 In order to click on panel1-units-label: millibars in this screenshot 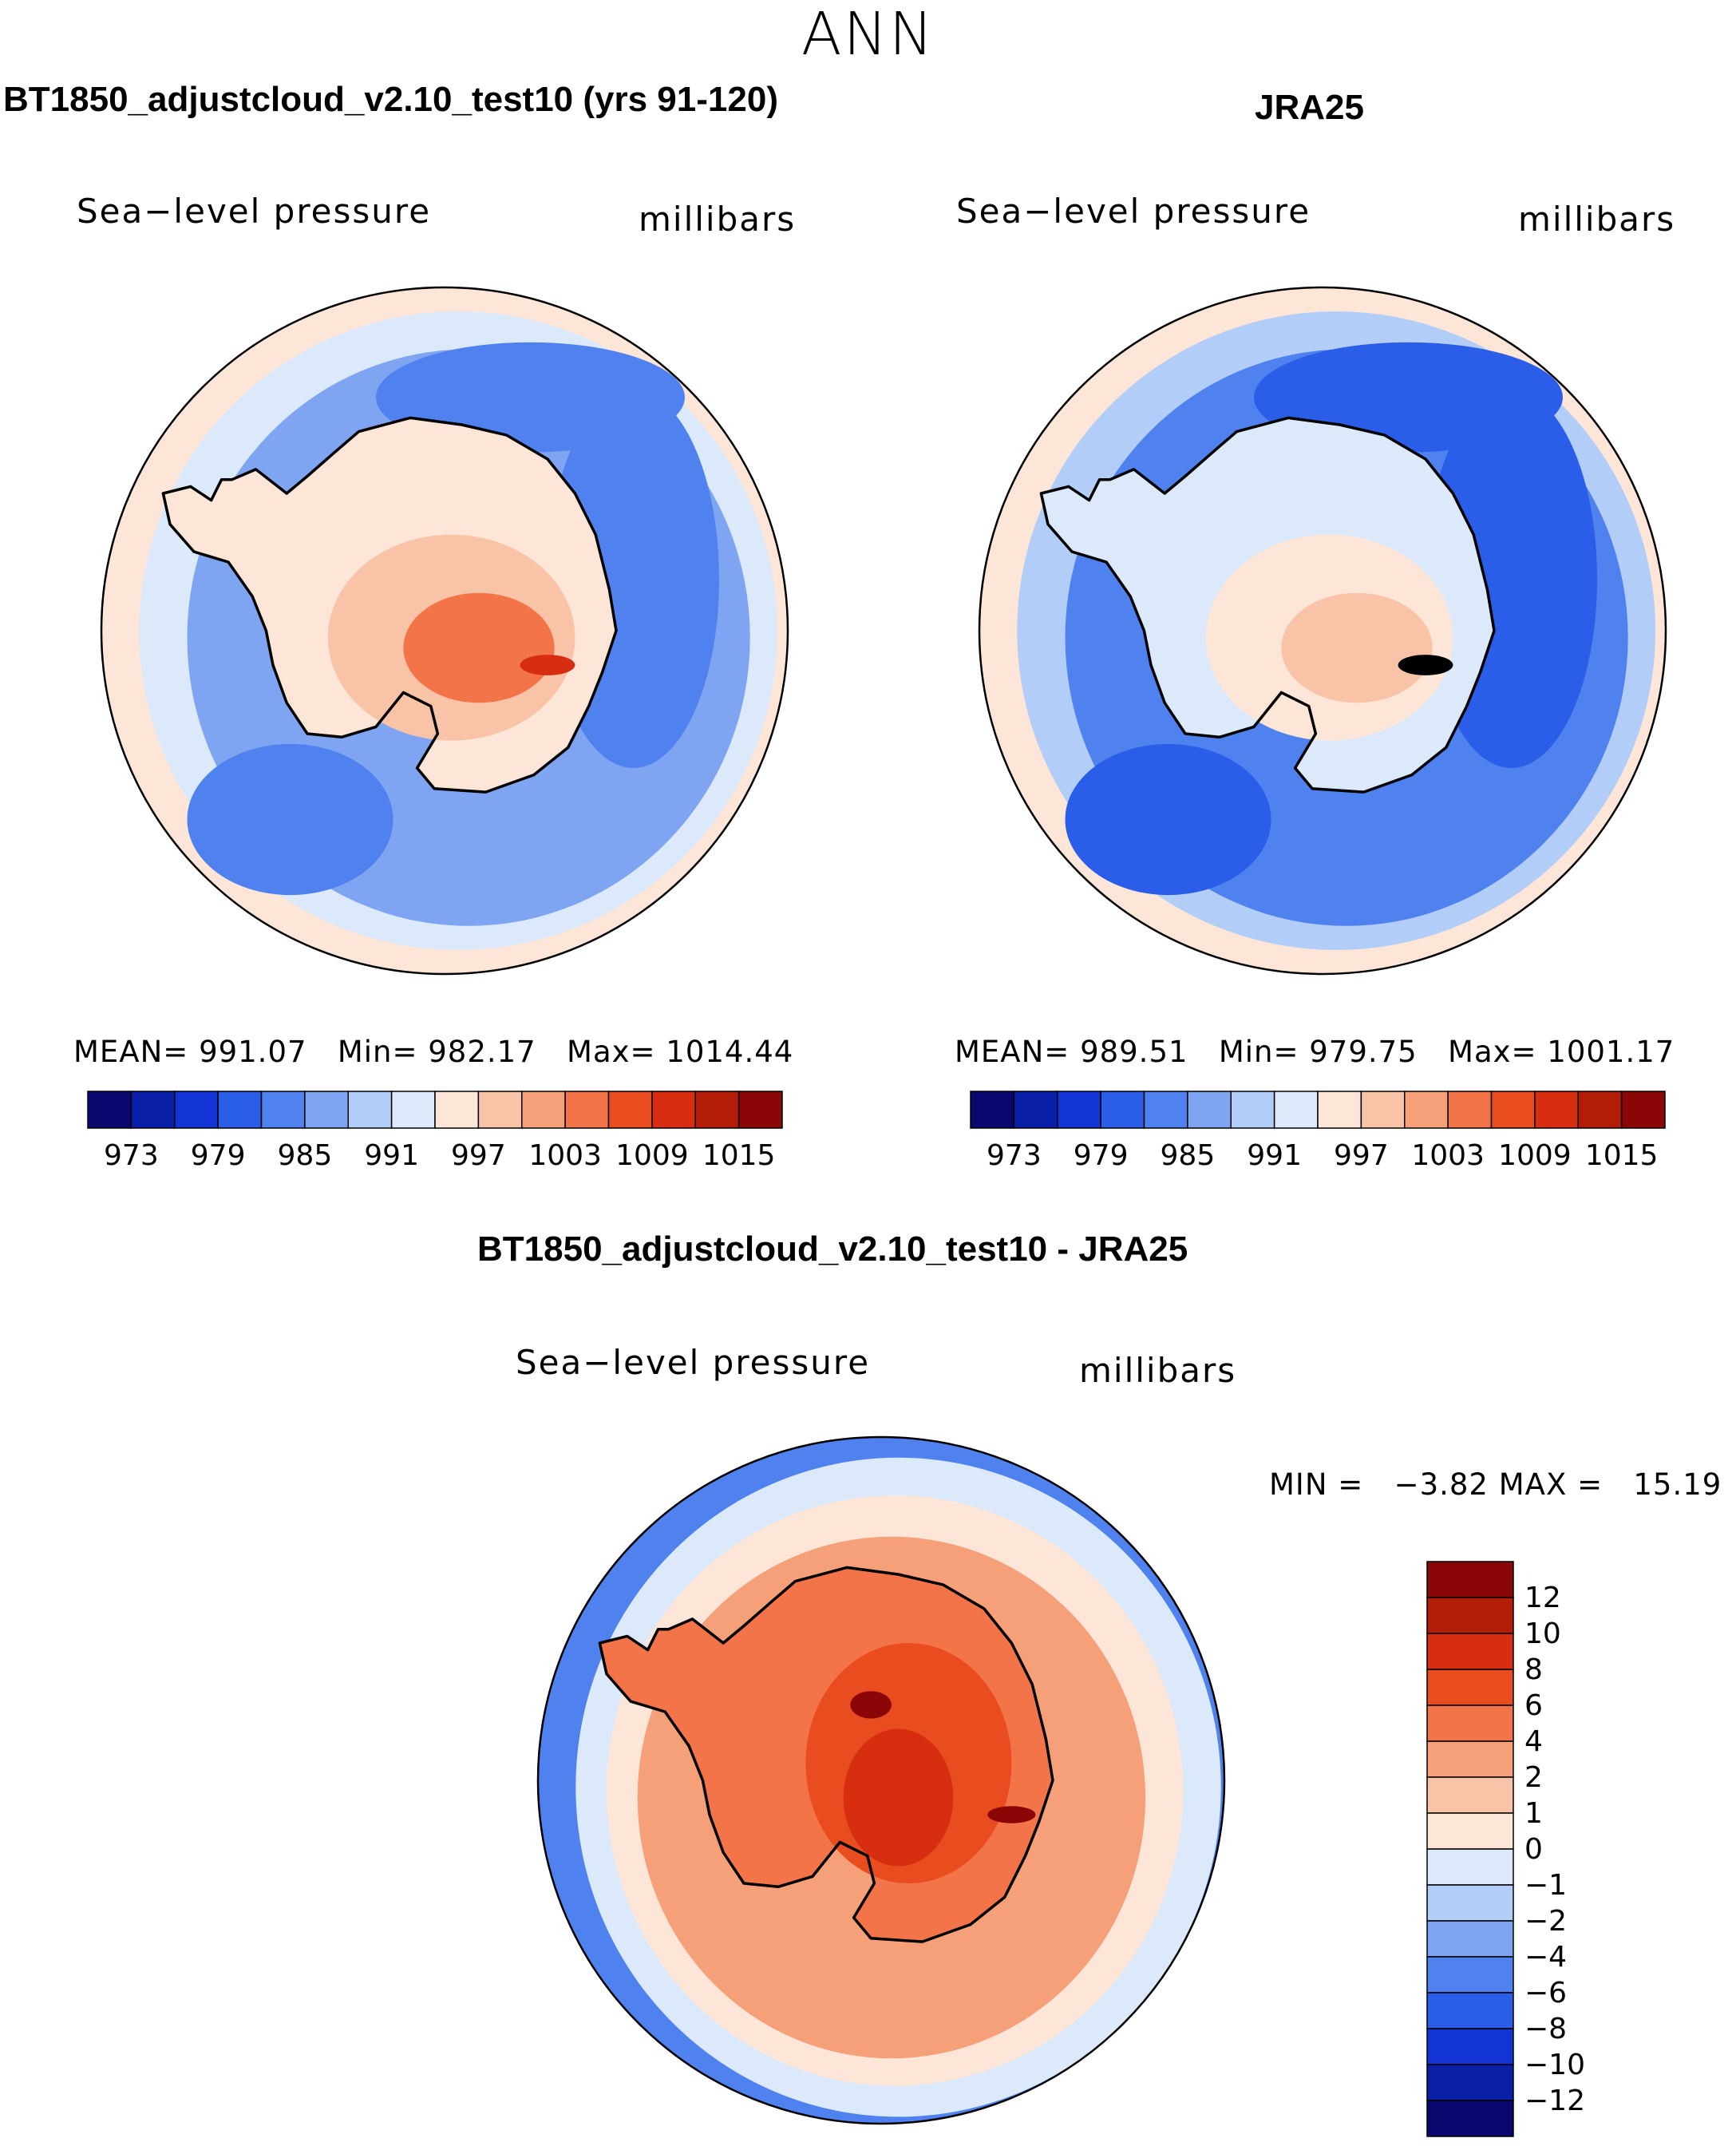, I will do `click(718, 219)`.